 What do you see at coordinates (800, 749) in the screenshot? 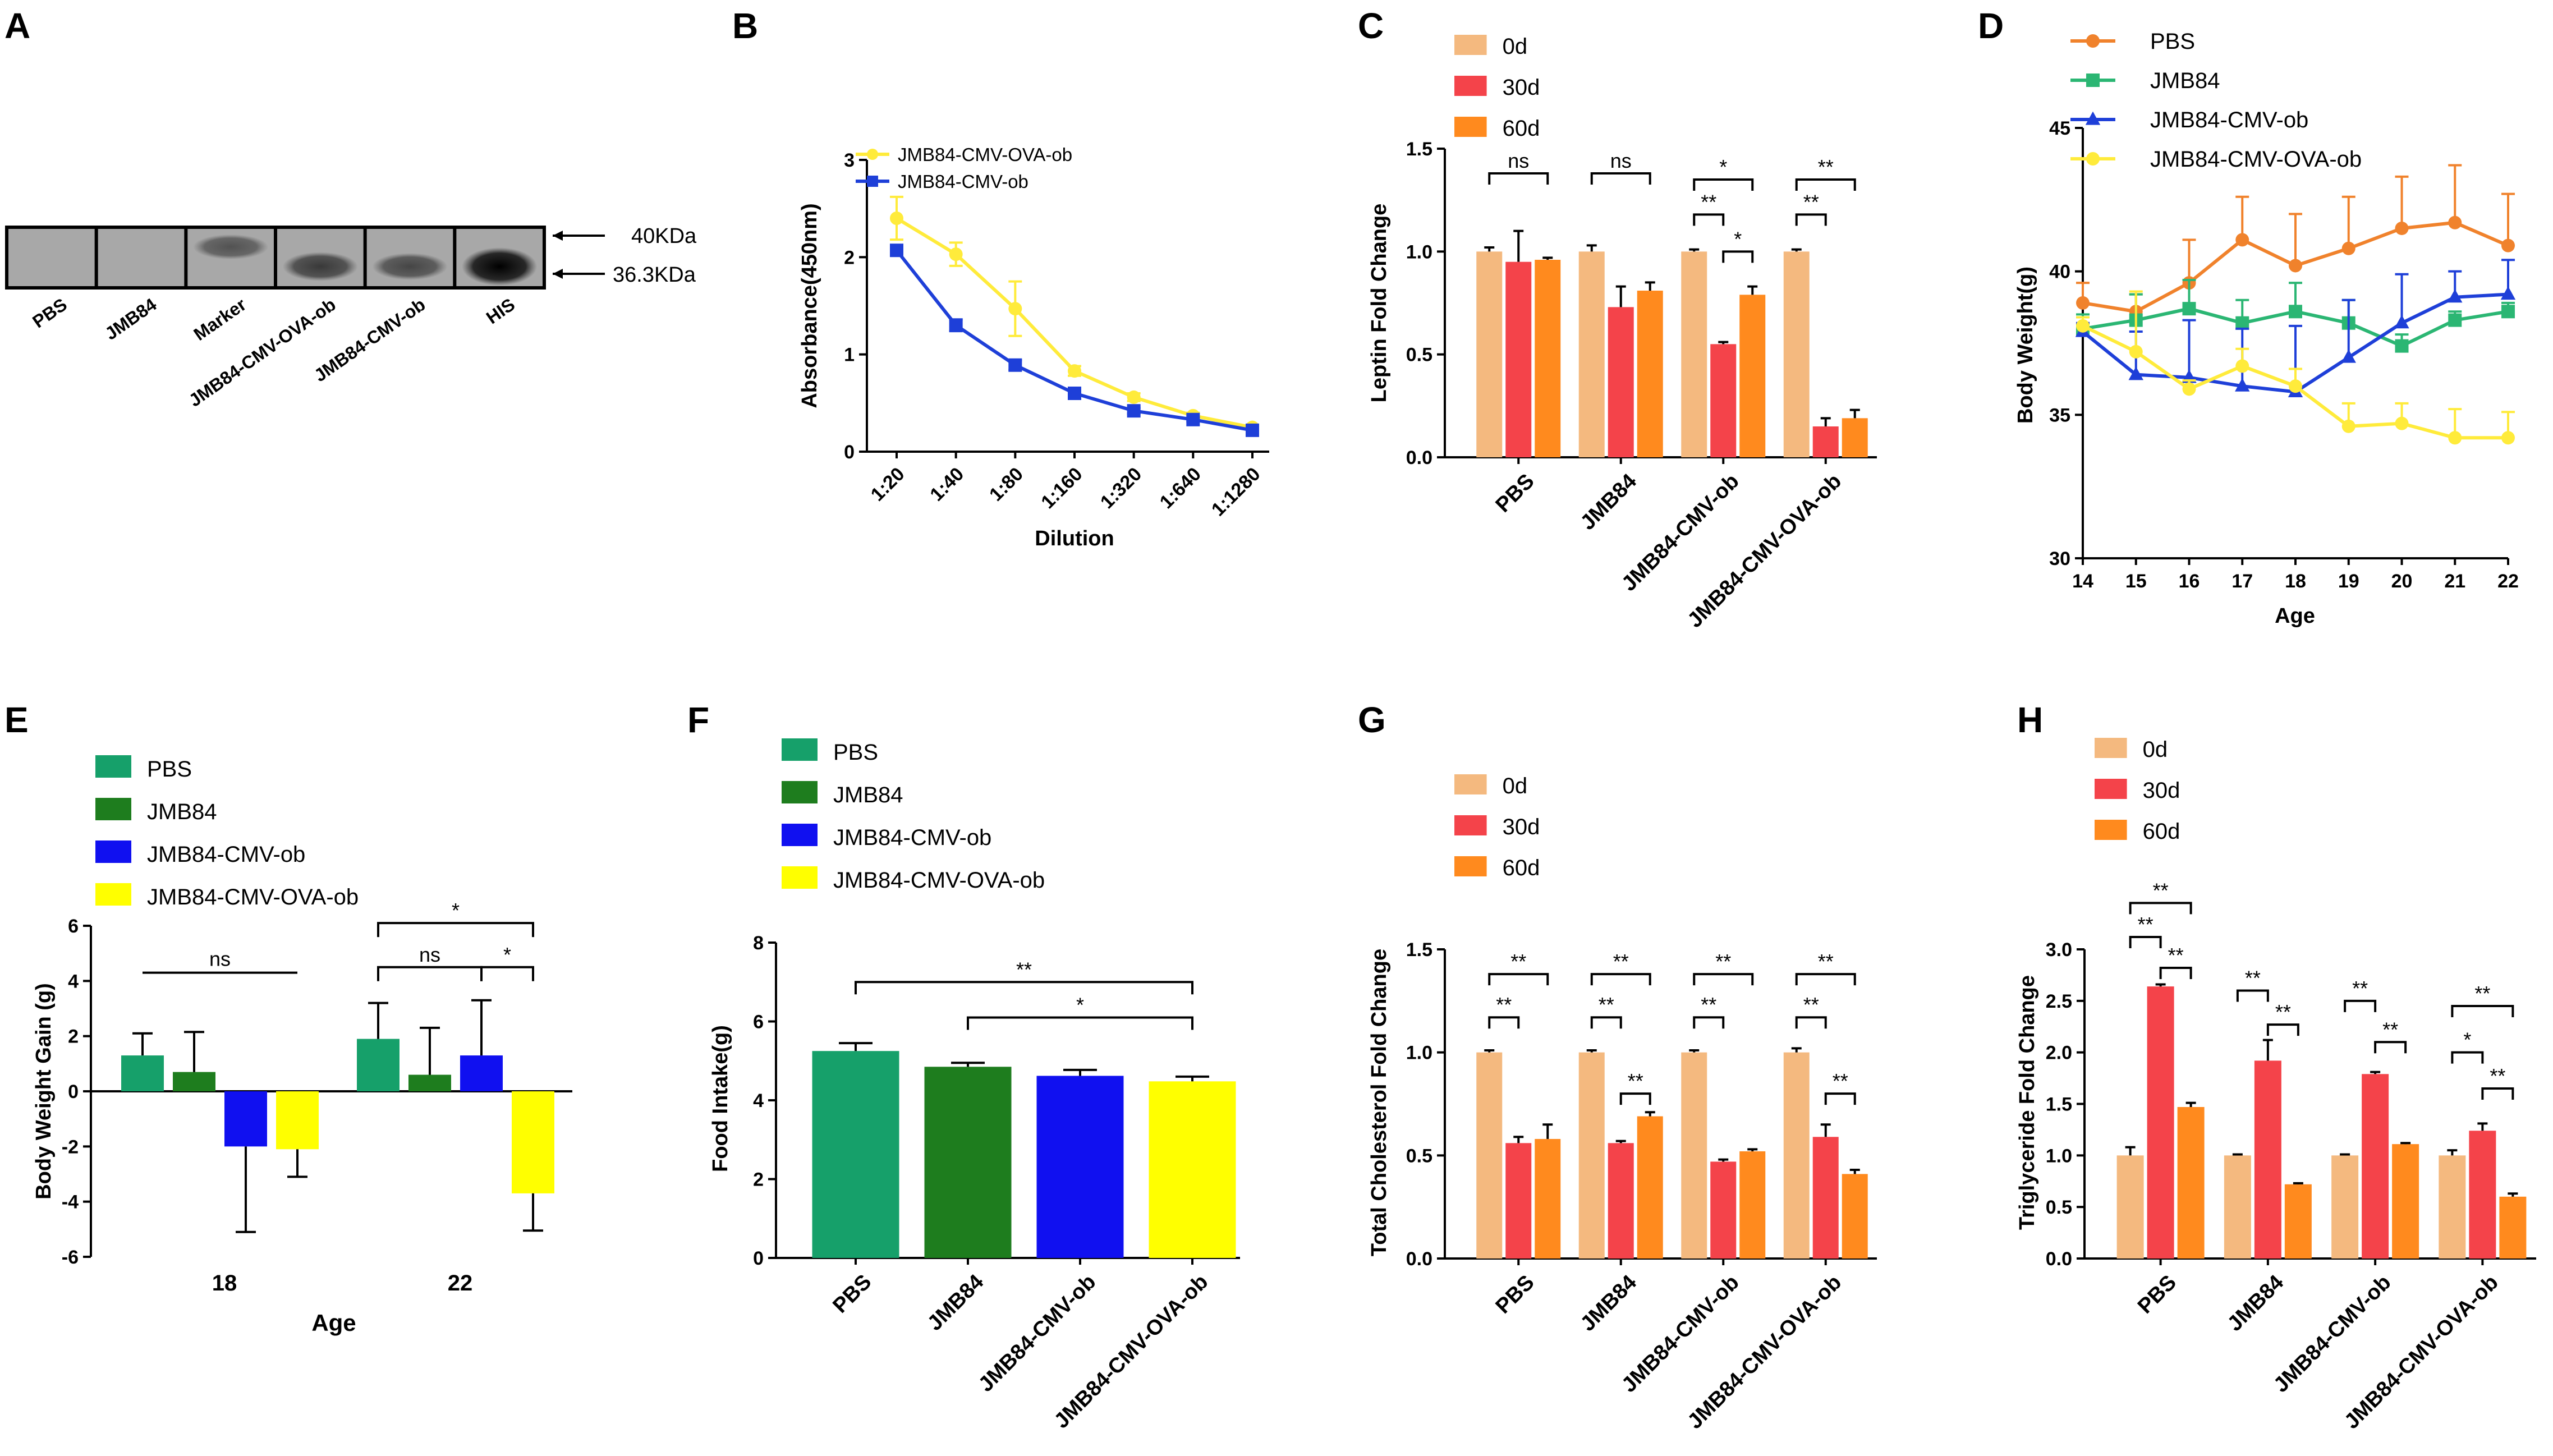
I see `panel-f-legend-swatch-pbs` at bounding box center [800, 749].